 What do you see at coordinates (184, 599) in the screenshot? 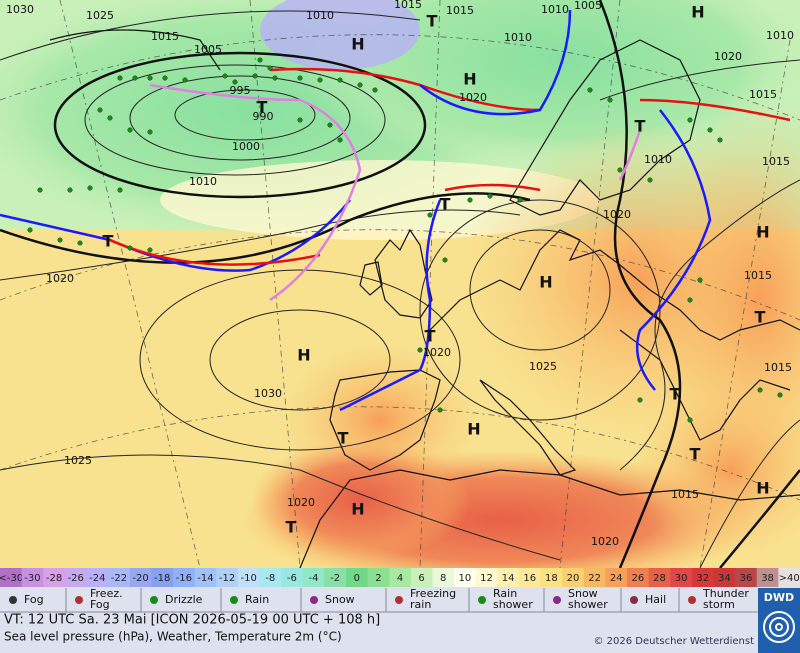
I see `legend-label: Drizzle` at bounding box center [184, 599].